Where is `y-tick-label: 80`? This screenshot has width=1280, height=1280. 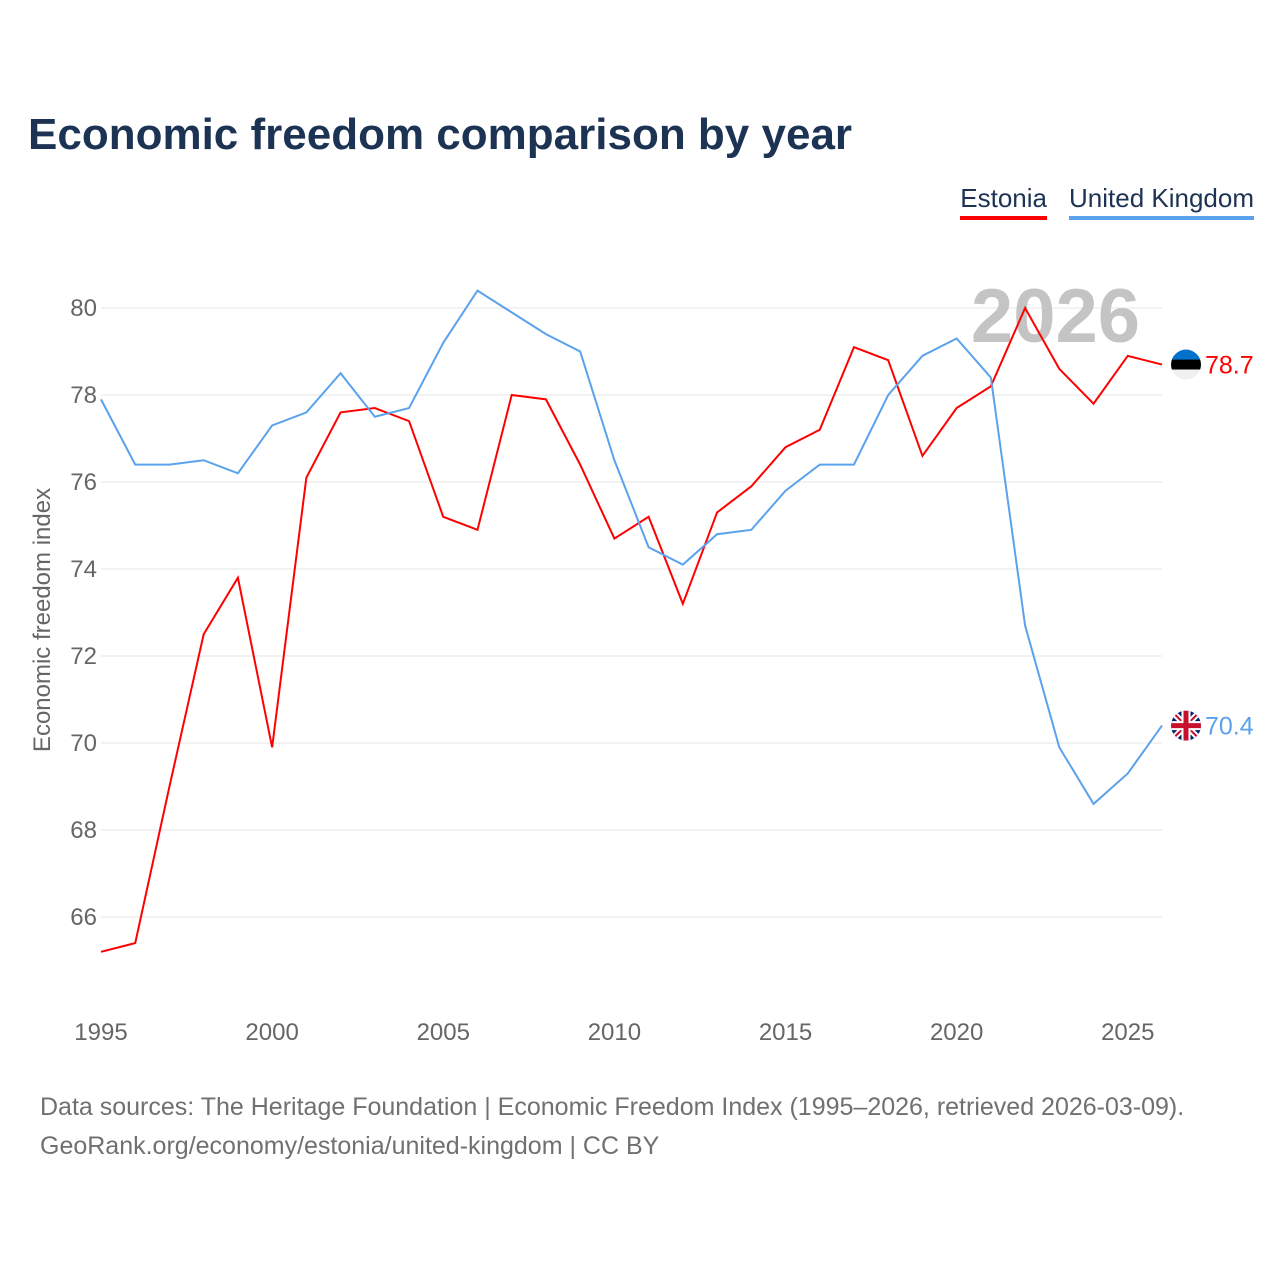 y-tick-label: 80 is located at coordinates (83, 308).